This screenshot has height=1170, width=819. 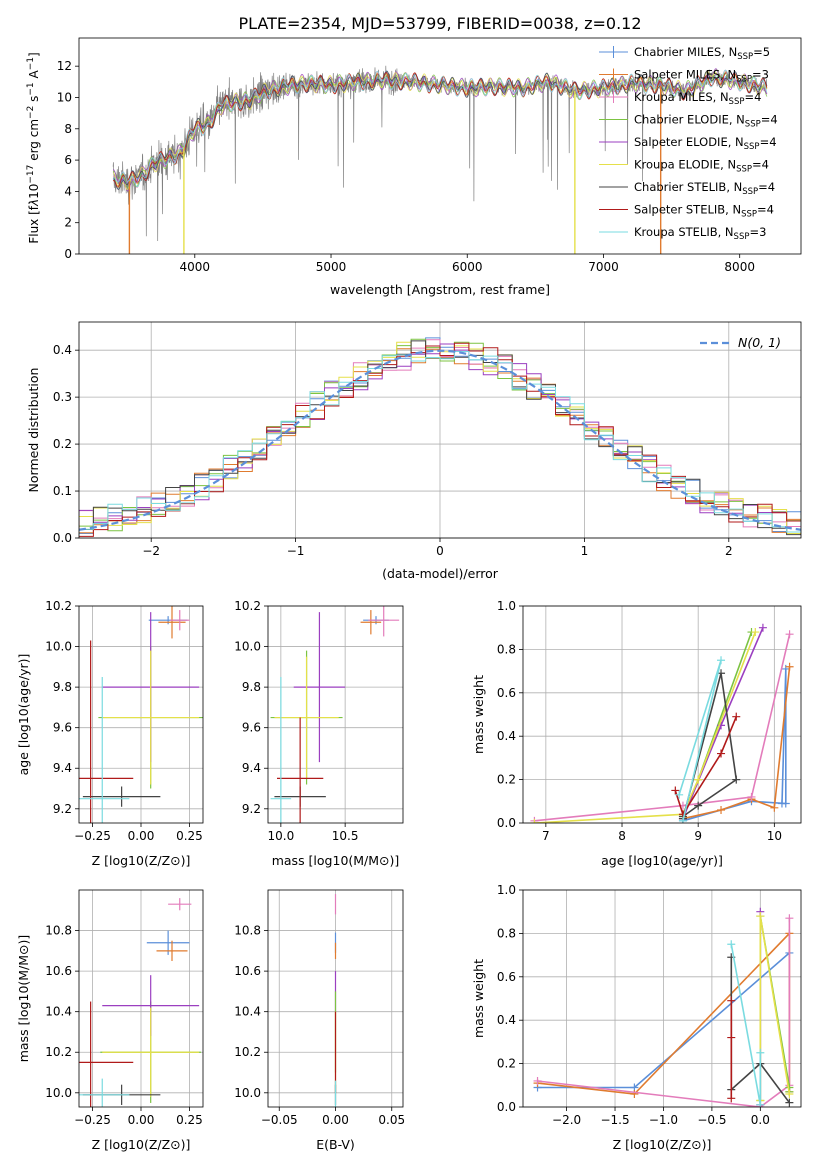 I want to click on y-tick-label: 9.2, so click(x=62, y=809).